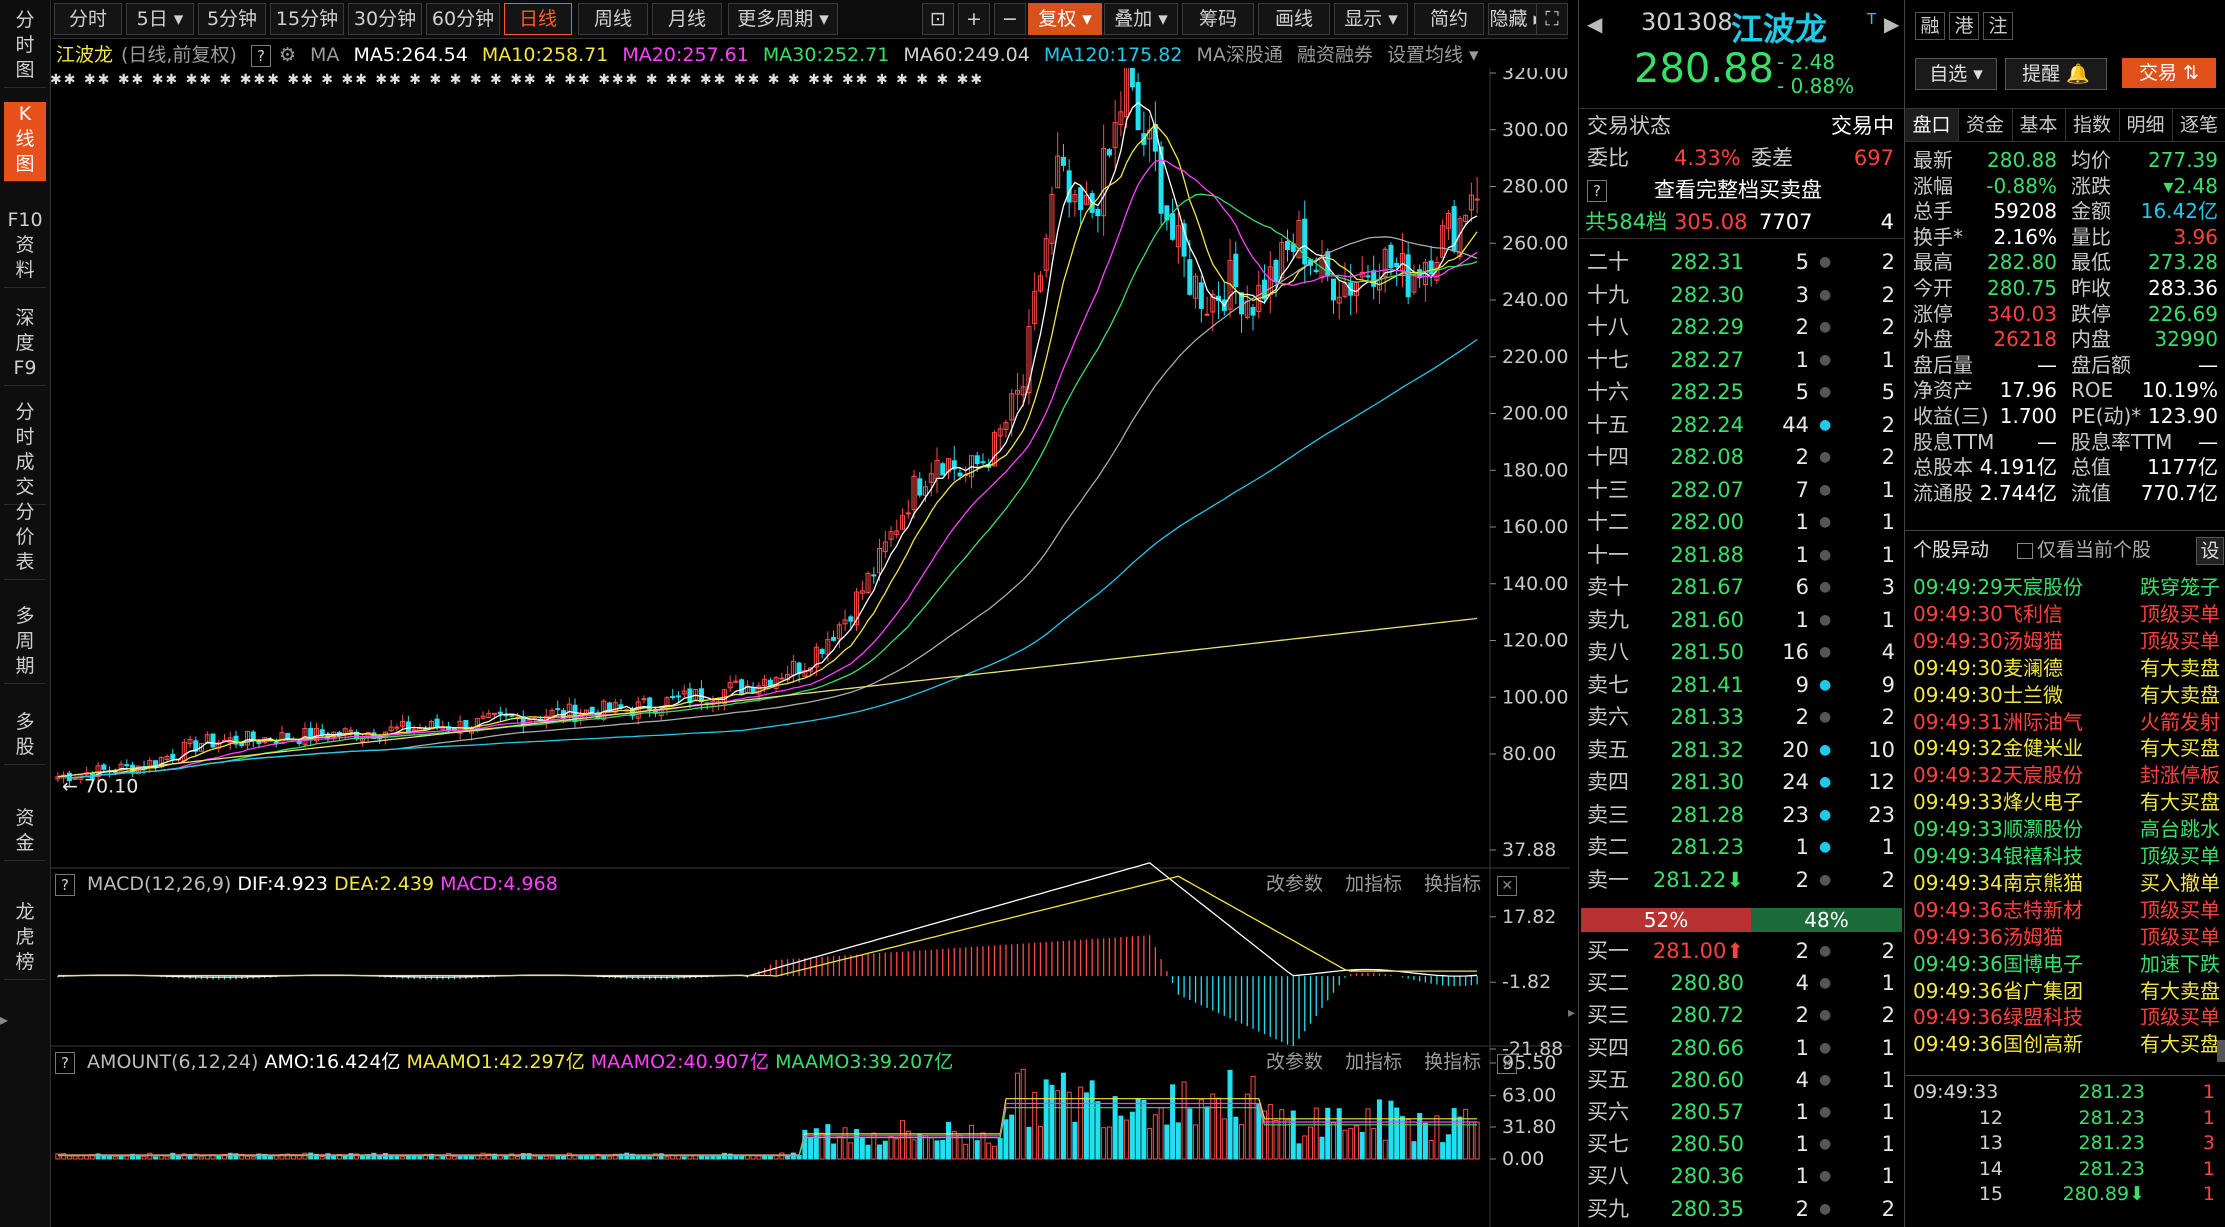 The width and height of the screenshot is (2225, 1227). What do you see at coordinates (1930, 26) in the screenshot?
I see `tag-rong: 融` at bounding box center [1930, 26].